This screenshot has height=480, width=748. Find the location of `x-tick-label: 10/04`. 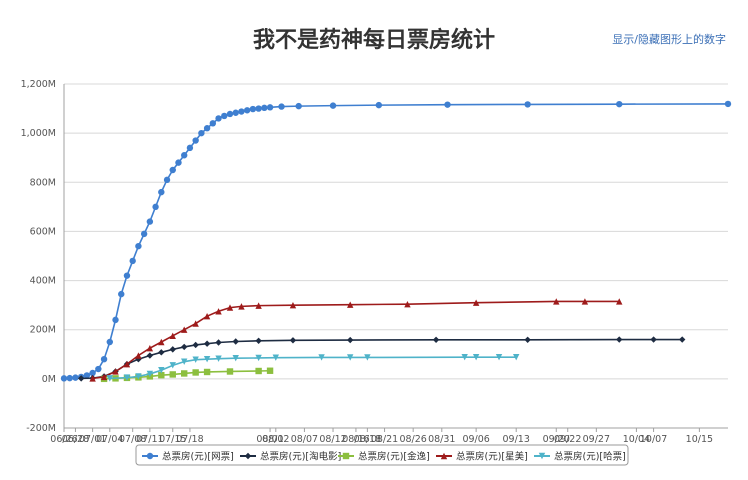

x-tick-label: 10/04 is located at coordinates (636, 439).